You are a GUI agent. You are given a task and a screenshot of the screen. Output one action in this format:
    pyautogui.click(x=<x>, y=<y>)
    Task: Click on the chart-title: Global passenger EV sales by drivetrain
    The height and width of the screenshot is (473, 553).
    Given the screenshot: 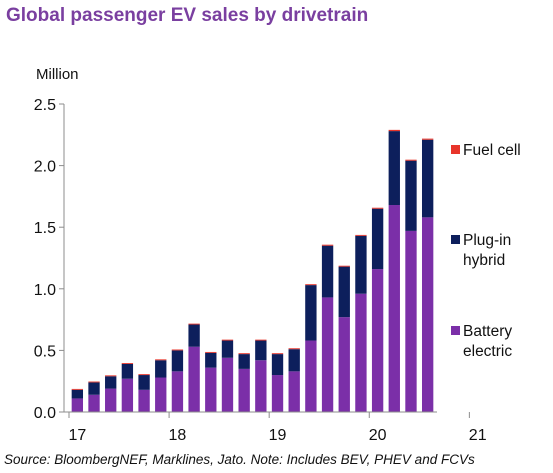 What is the action you would take?
    pyautogui.click(x=187, y=15)
    